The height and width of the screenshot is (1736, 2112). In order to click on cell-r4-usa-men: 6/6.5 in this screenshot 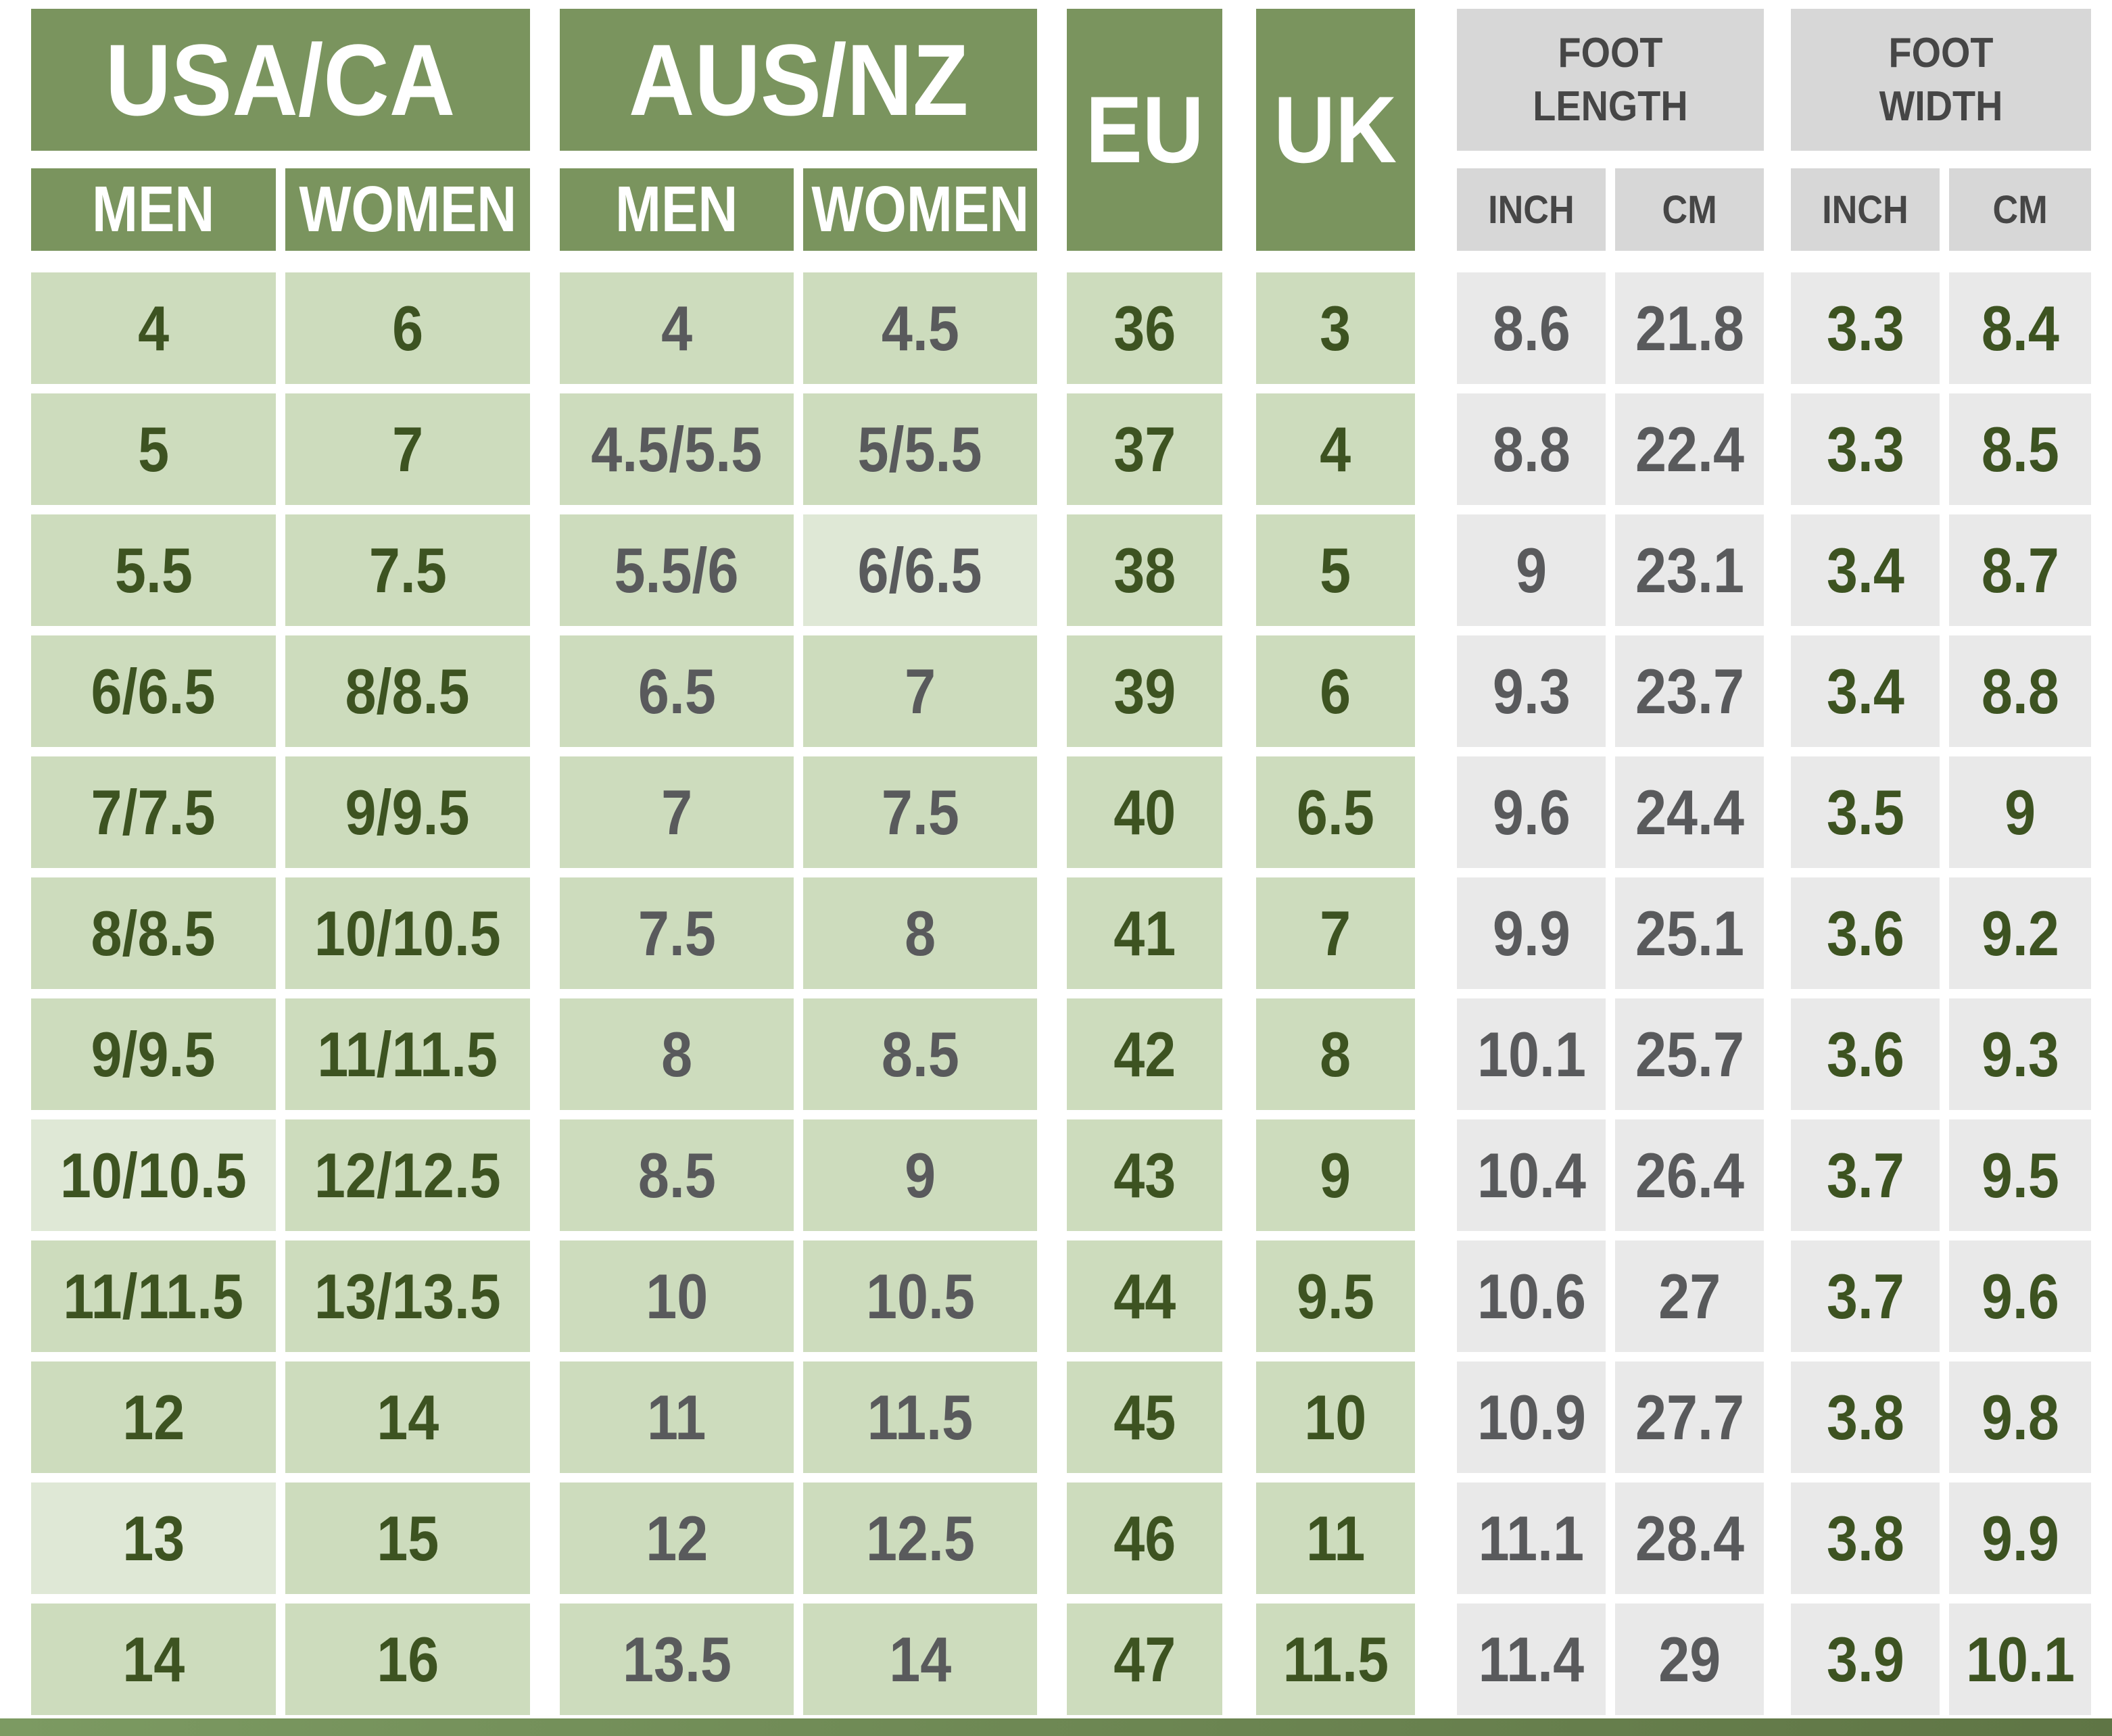, I will do `click(153, 691)`.